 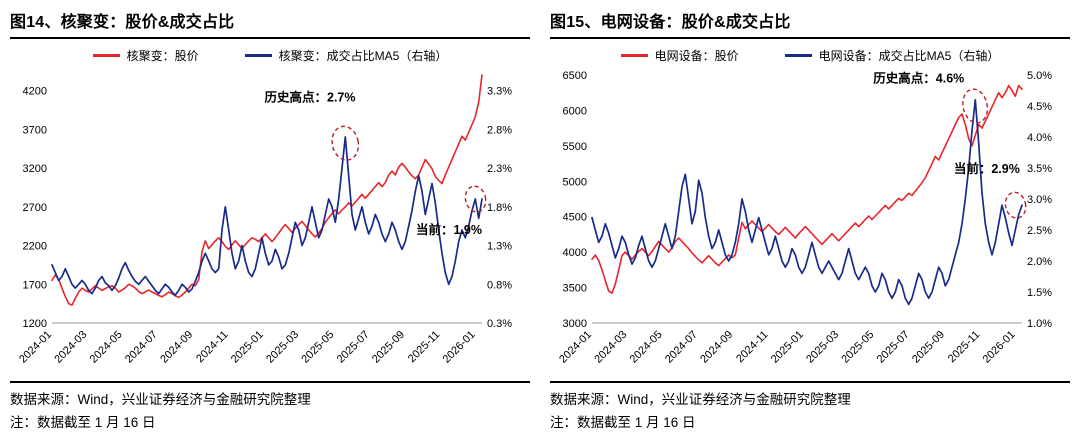 What do you see at coordinates (696, 55) in the screenshot?
I see `legend-label-price: 电网设备：股价` at bounding box center [696, 55].